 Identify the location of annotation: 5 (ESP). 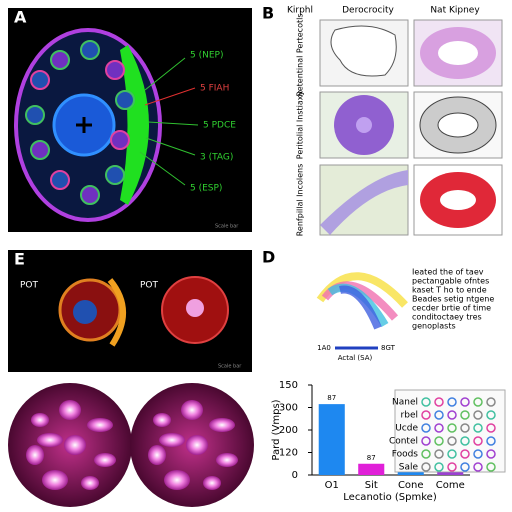
(206, 189).